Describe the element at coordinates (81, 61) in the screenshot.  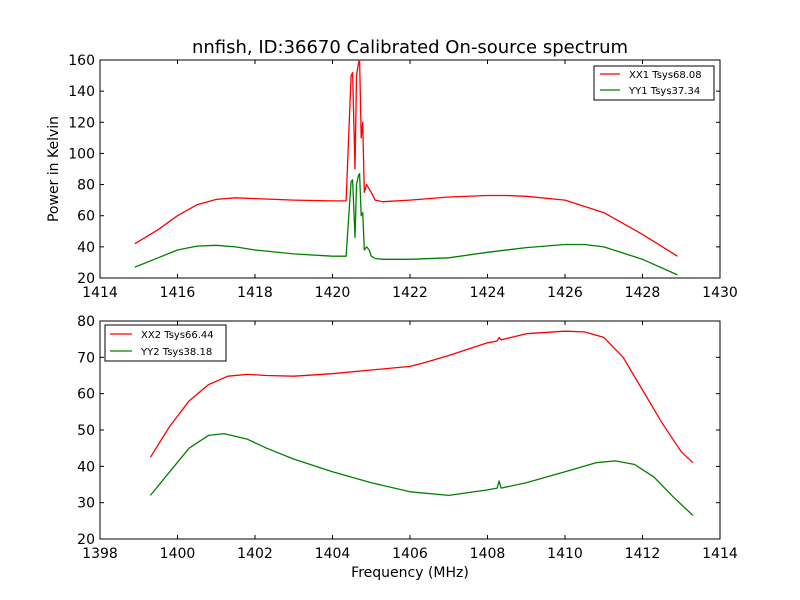
I see `top-y-tick-label: 160` at that location.